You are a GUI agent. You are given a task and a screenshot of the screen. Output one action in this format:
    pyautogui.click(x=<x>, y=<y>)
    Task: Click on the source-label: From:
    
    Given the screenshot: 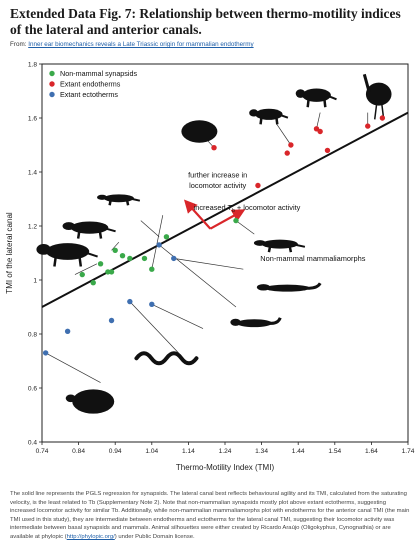 What is the action you would take?
    pyautogui.click(x=18, y=44)
    